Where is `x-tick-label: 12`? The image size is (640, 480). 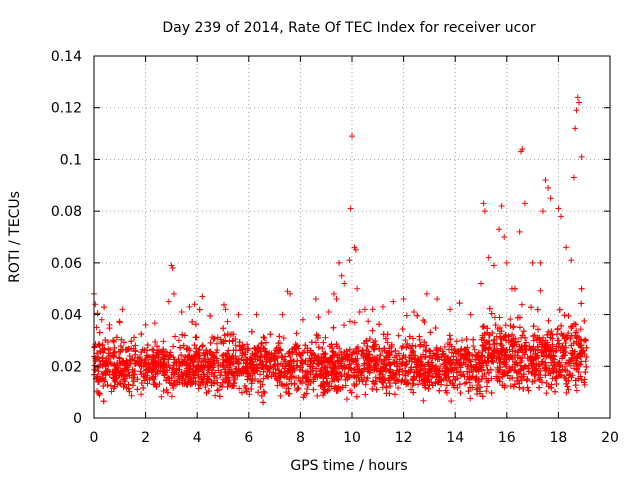 x-tick-label: 12 is located at coordinates (404, 438).